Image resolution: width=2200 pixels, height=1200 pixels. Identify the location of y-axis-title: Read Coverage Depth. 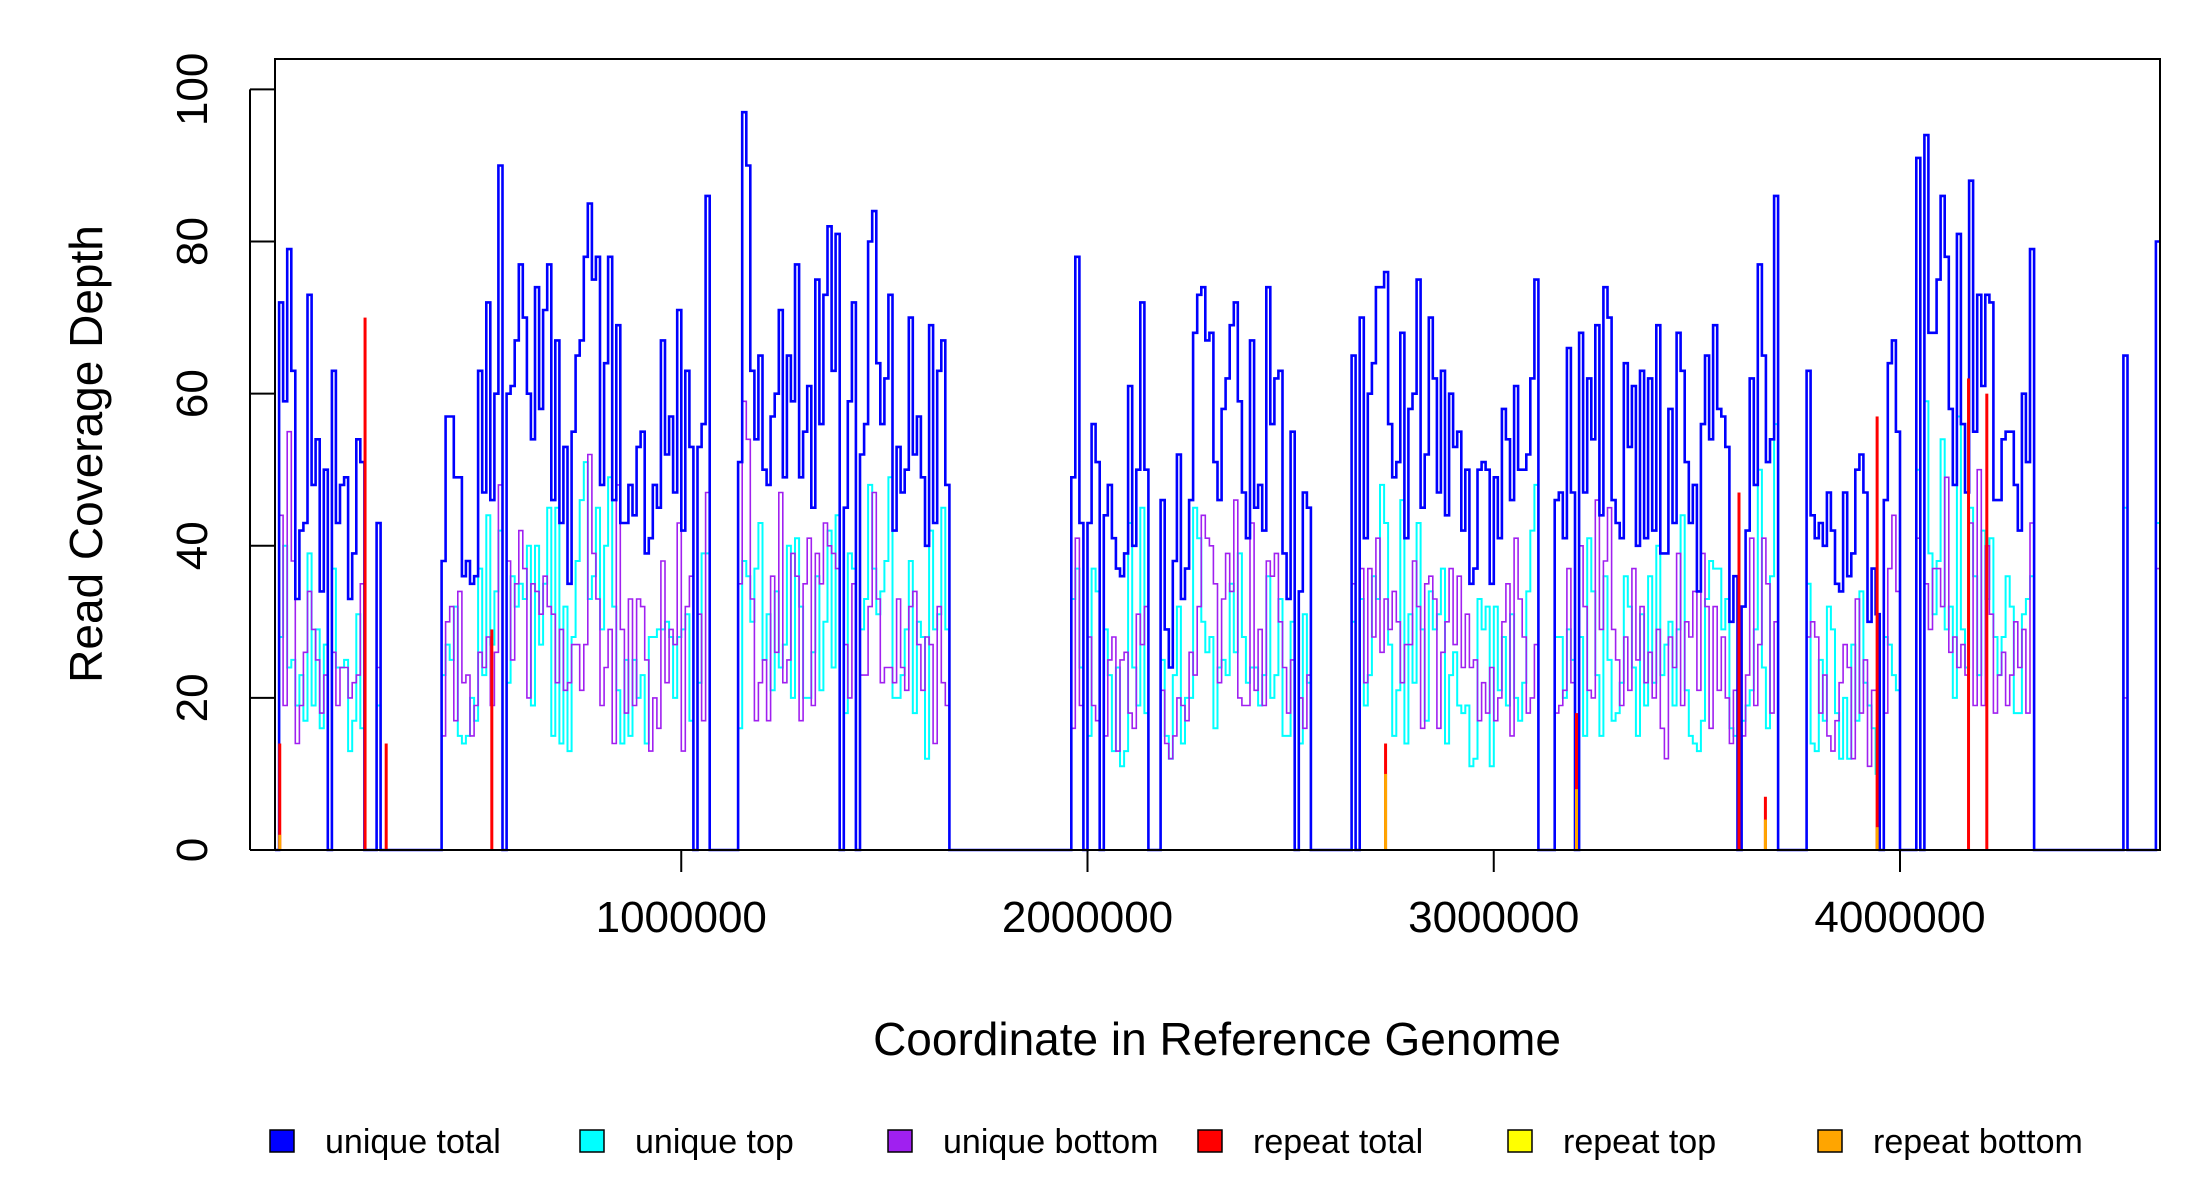
(86, 454).